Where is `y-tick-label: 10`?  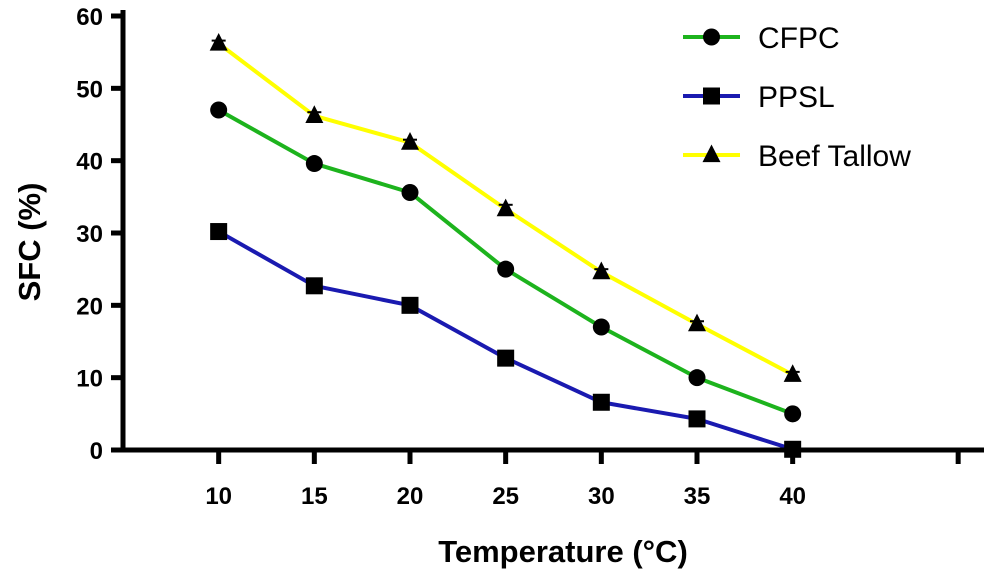 y-tick-label: 10 is located at coordinates (89, 379).